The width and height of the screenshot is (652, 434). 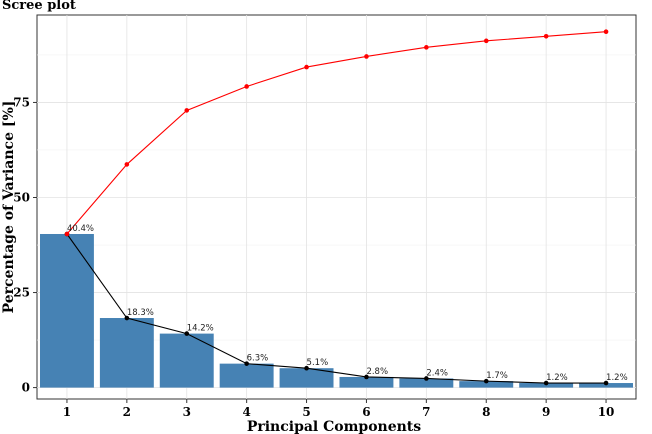 I want to click on bar-value-label: 40.4%, so click(x=80, y=229).